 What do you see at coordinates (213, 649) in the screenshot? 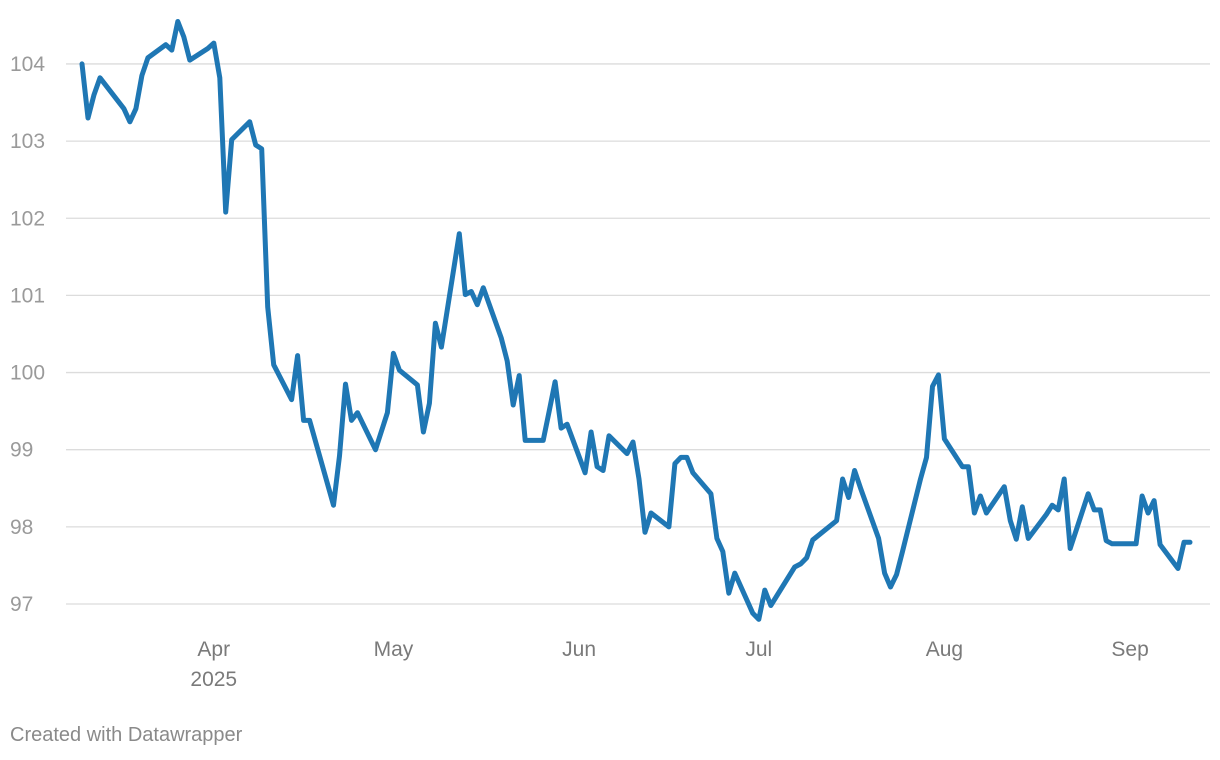
I see `x-tick-label-apr: Apr` at bounding box center [213, 649].